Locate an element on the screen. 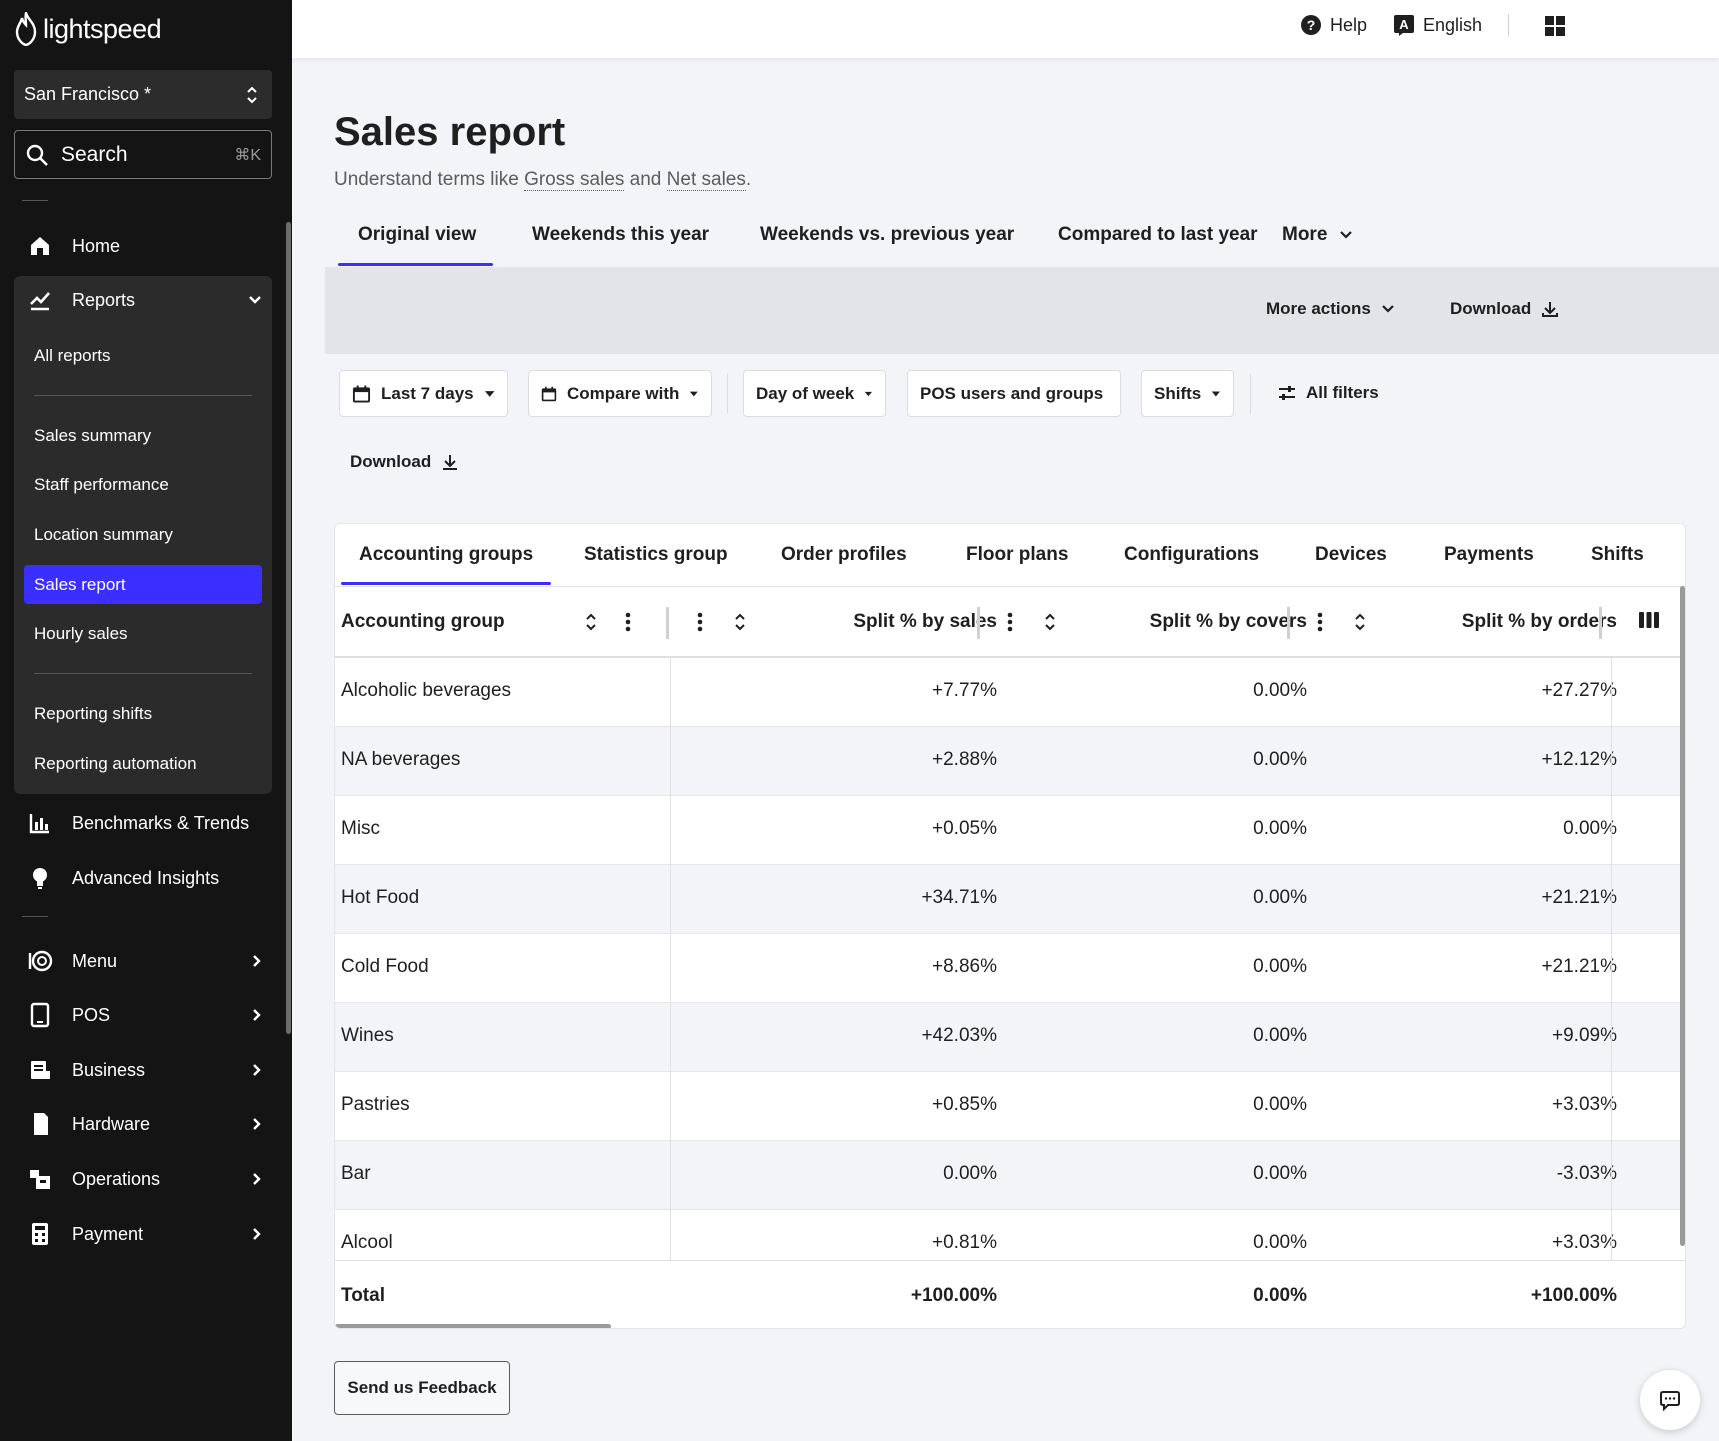 The width and height of the screenshot is (1719, 1441). pos-users-filter: POS users and groups is located at coordinates (1014, 393).